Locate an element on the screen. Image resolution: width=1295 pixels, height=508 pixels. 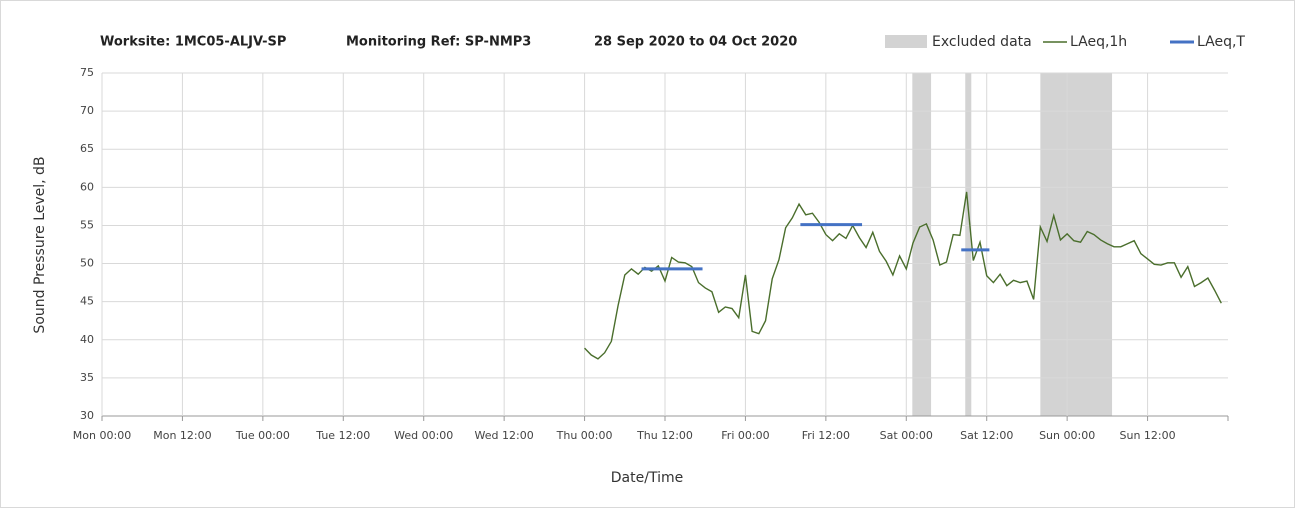
y-tick-label: 30 is located at coordinates (87, 415).